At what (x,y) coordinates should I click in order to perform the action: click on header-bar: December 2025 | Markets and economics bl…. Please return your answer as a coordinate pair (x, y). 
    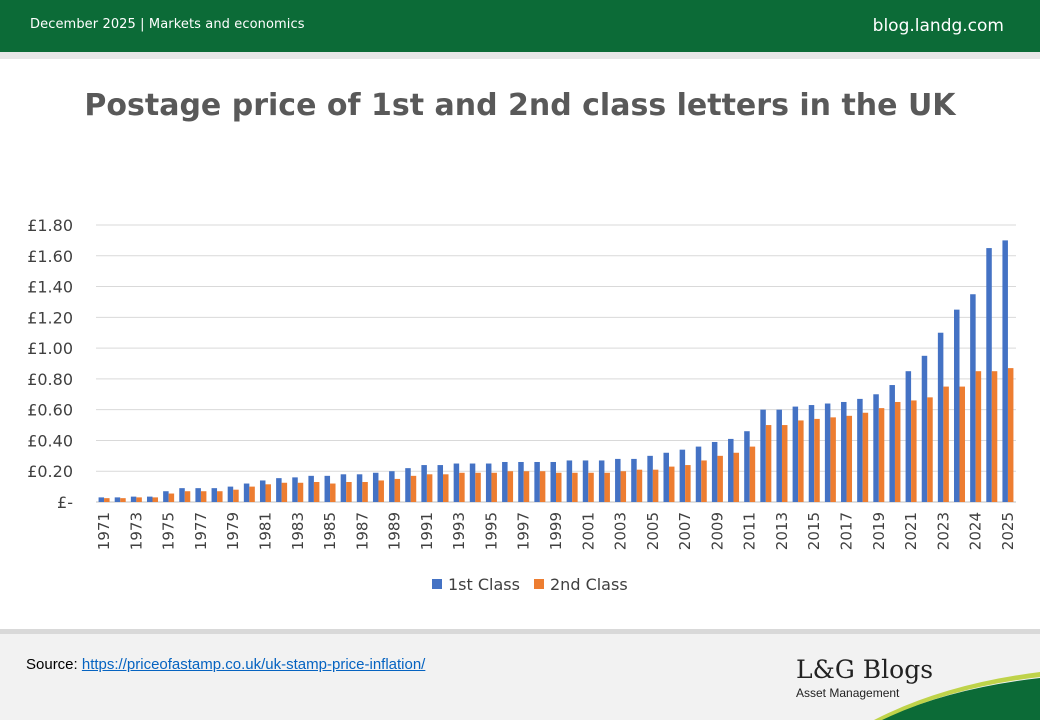
    Looking at the image, I should click on (520, 26).